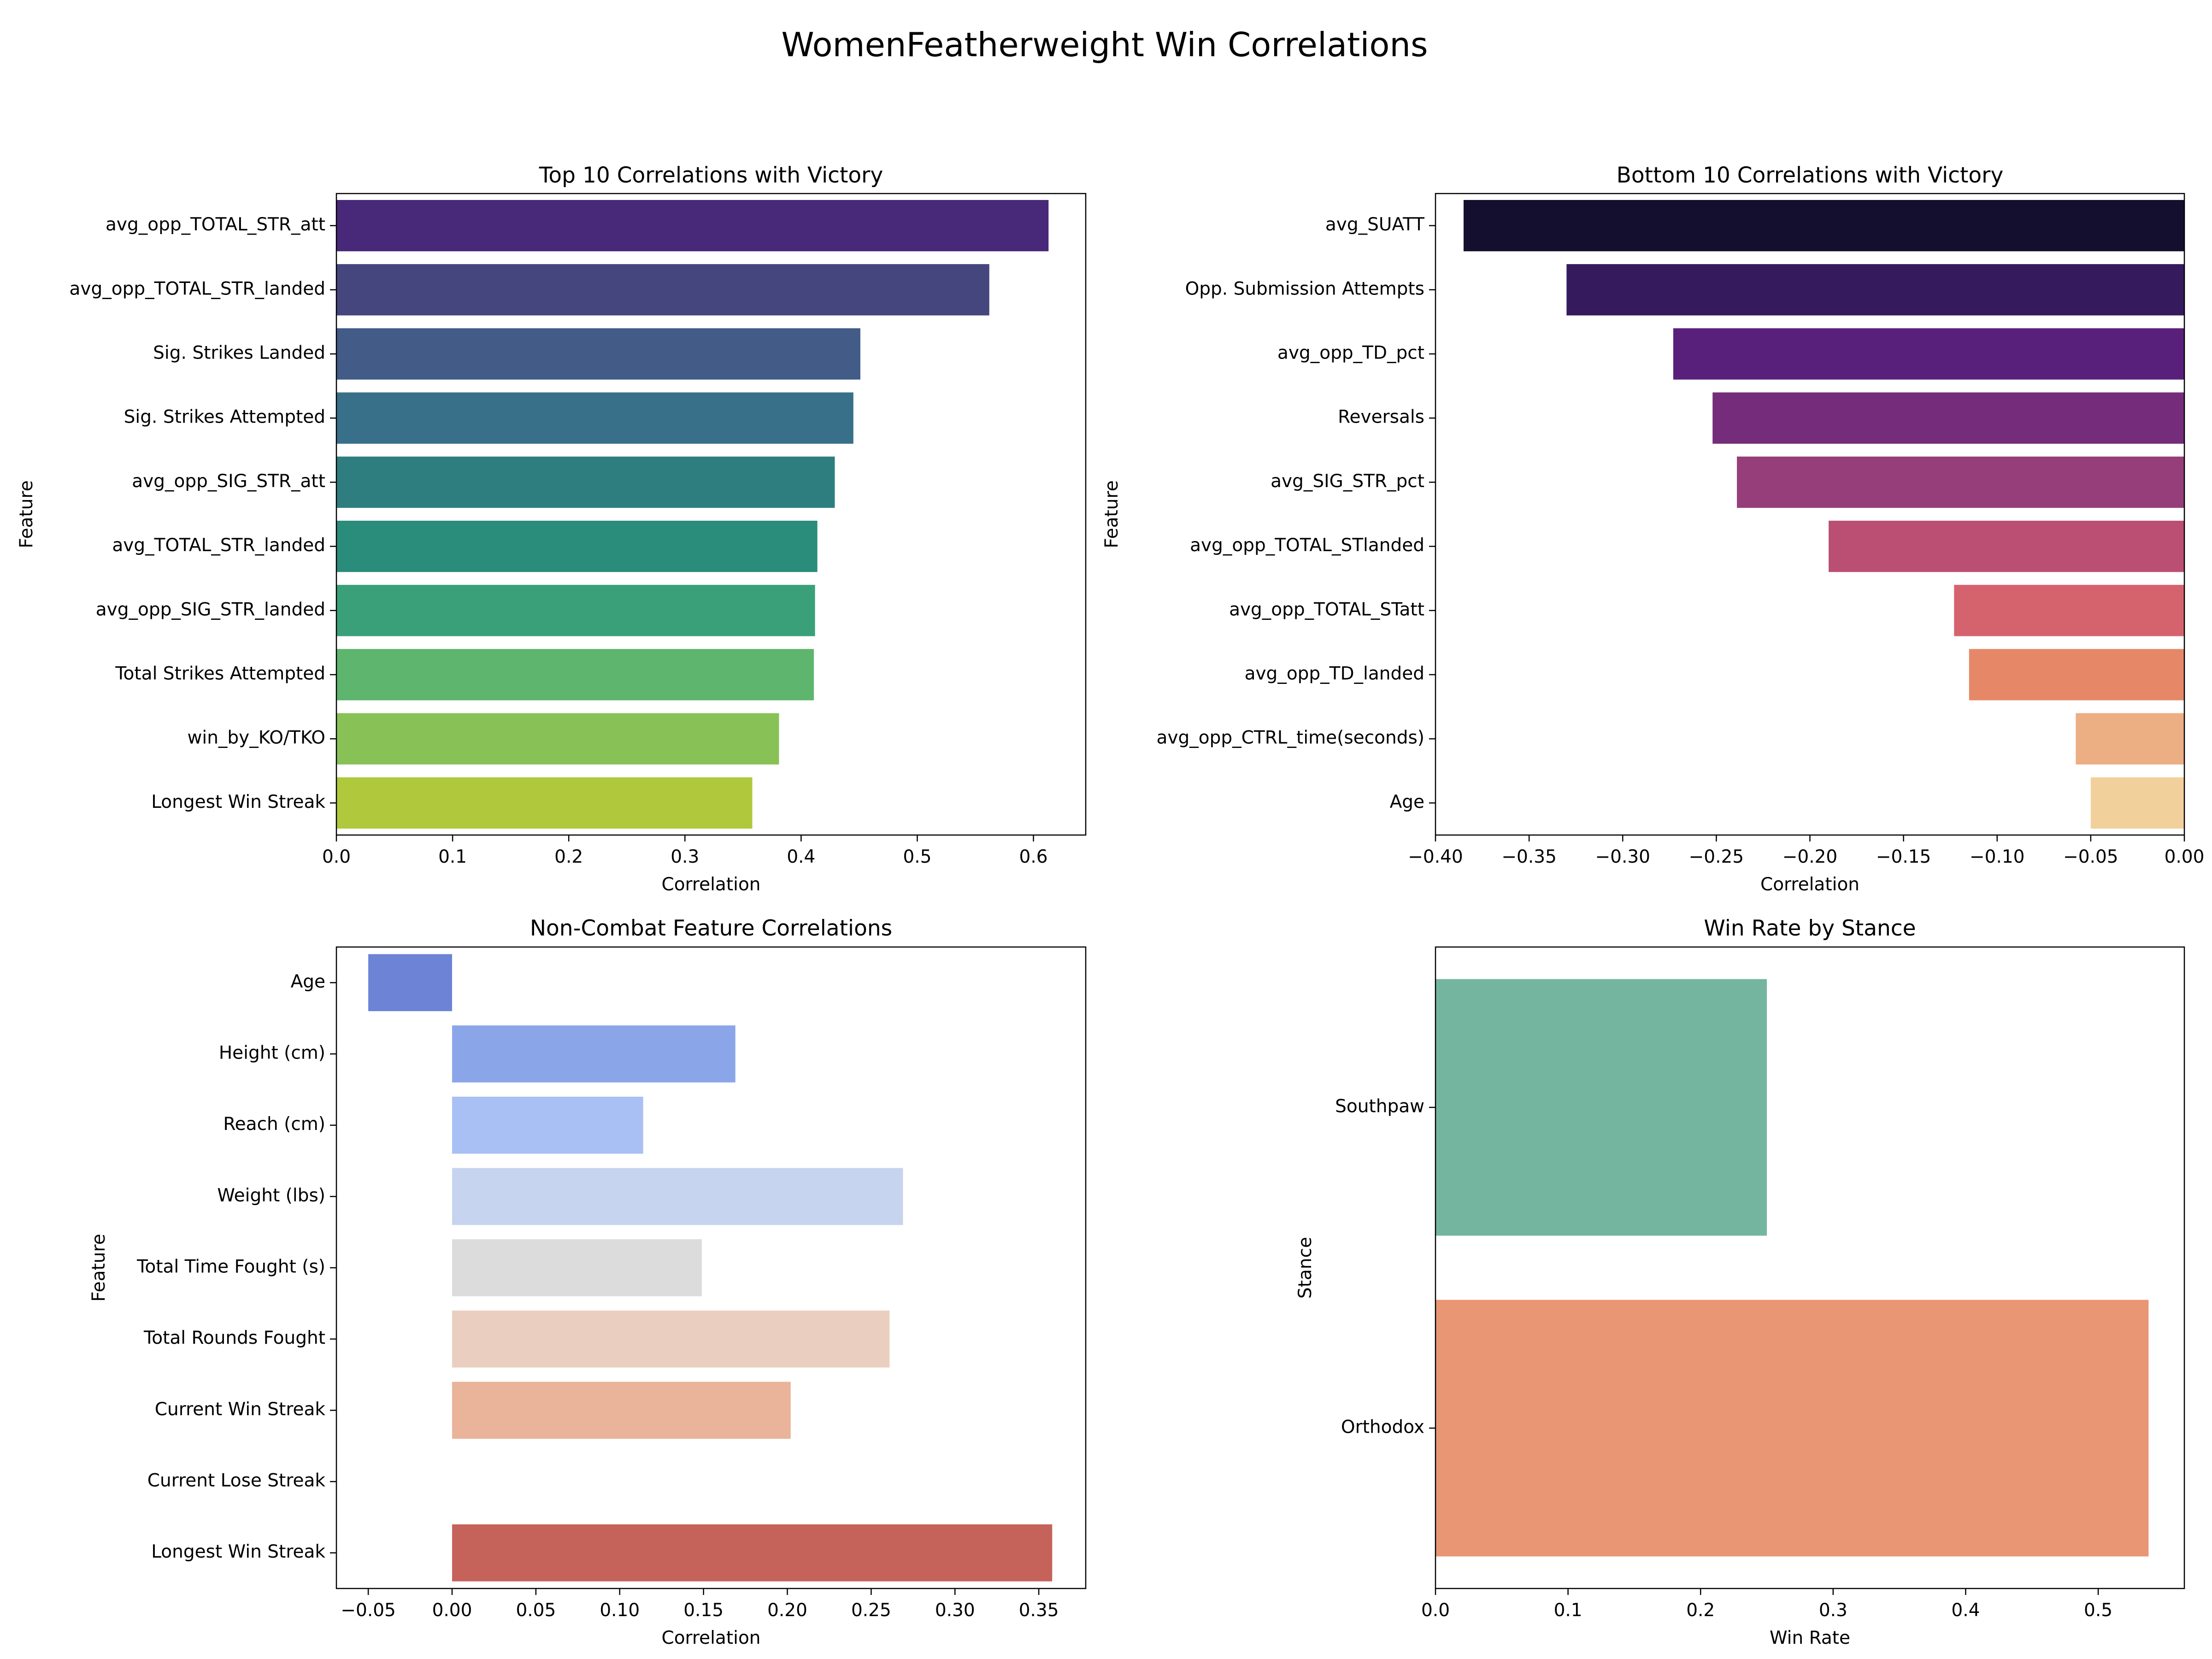 Image resolution: width=2212 pixels, height=1659 pixels. What do you see at coordinates (621, 1410) in the screenshot?
I see `bar-current-win-streak` at bounding box center [621, 1410].